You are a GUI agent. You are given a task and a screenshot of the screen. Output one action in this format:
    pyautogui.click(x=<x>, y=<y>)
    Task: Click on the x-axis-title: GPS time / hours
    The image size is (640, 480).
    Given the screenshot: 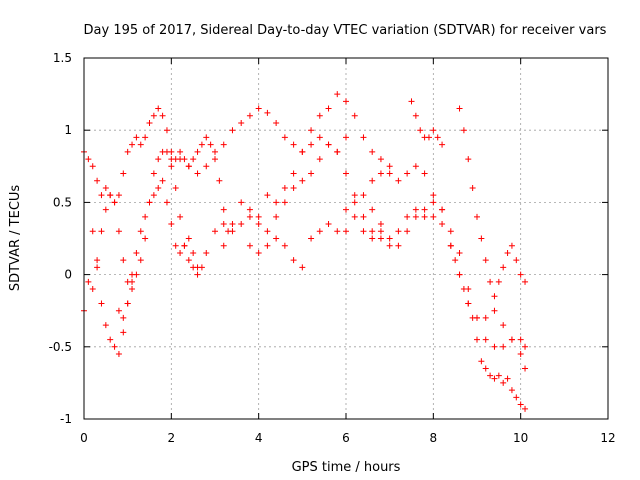 What is the action you would take?
    pyautogui.click(x=346, y=467)
    